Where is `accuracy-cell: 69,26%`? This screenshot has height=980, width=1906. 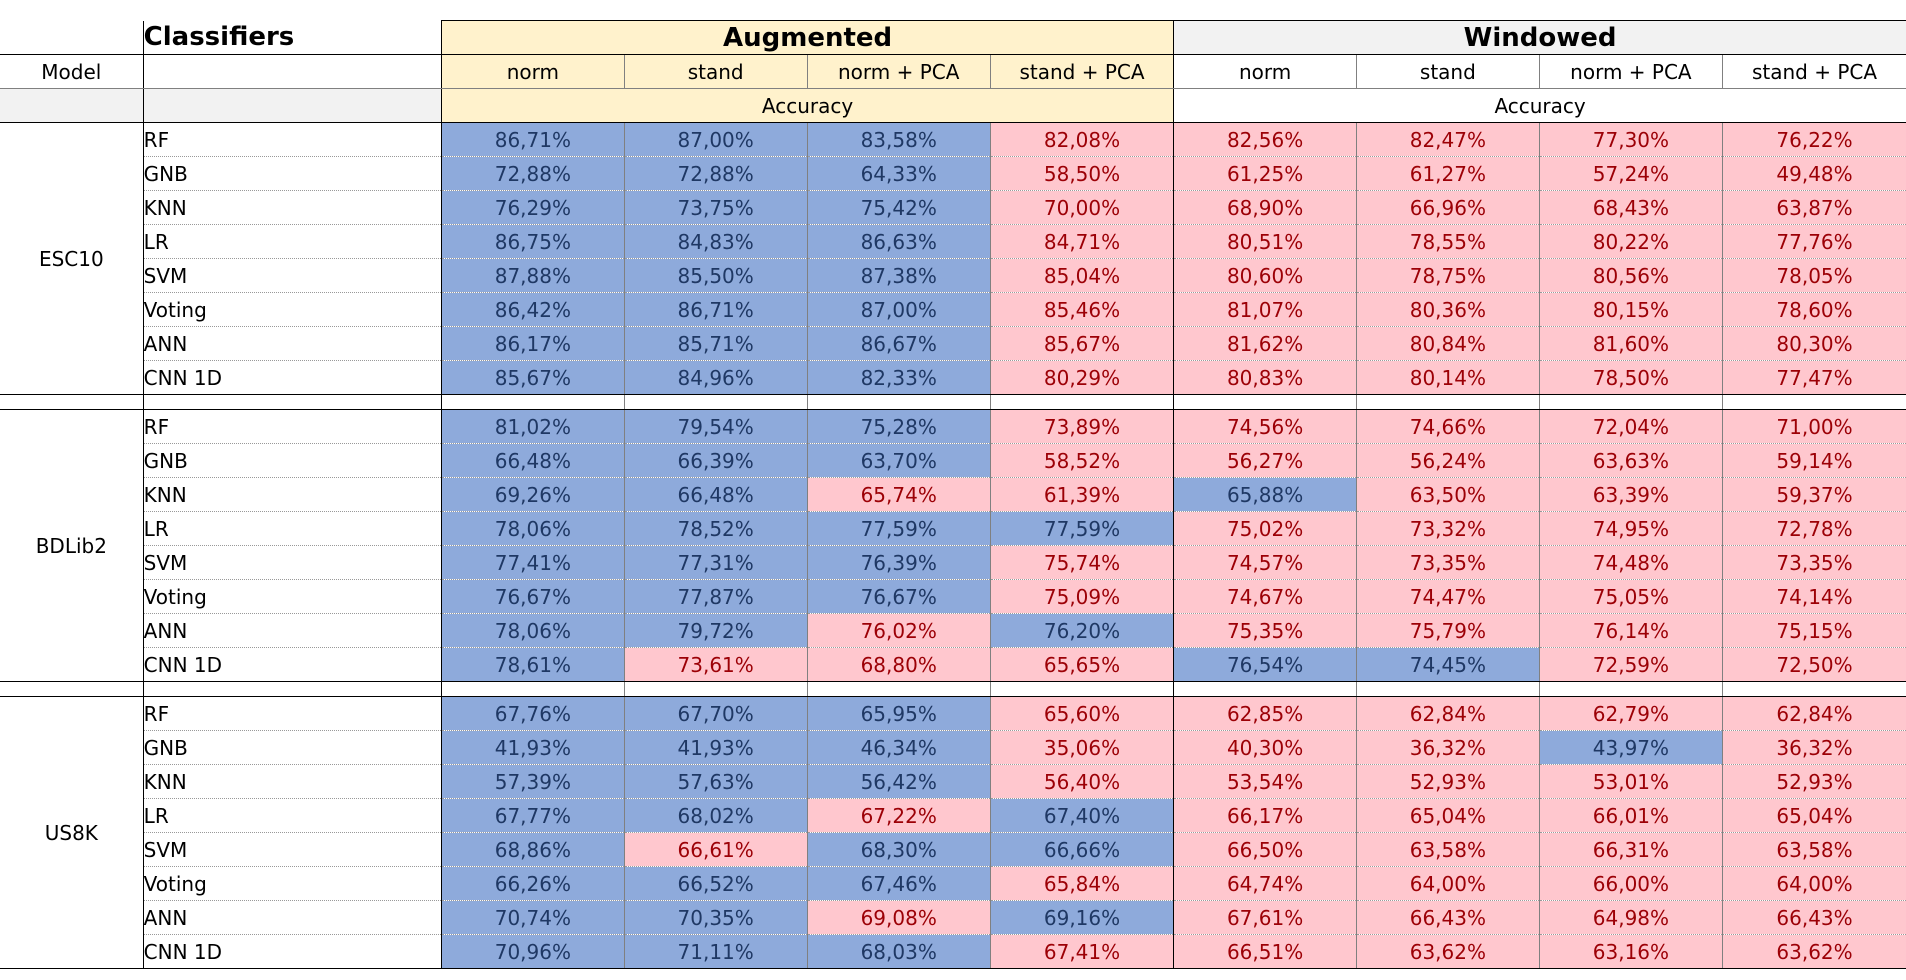
accuracy-cell: 69,26% is located at coordinates (532, 494).